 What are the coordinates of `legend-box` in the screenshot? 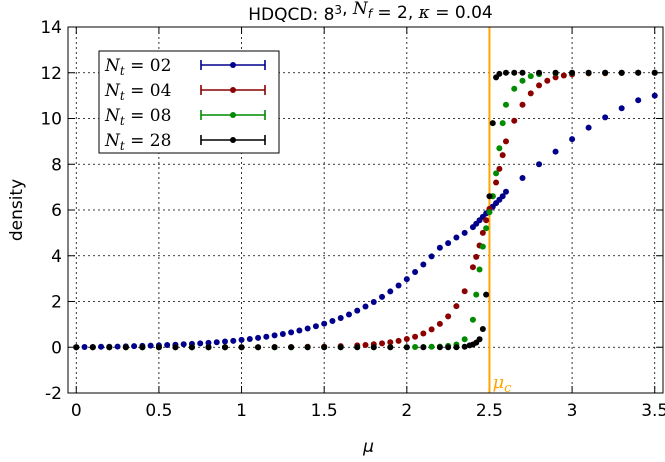 It's located at (189, 102).